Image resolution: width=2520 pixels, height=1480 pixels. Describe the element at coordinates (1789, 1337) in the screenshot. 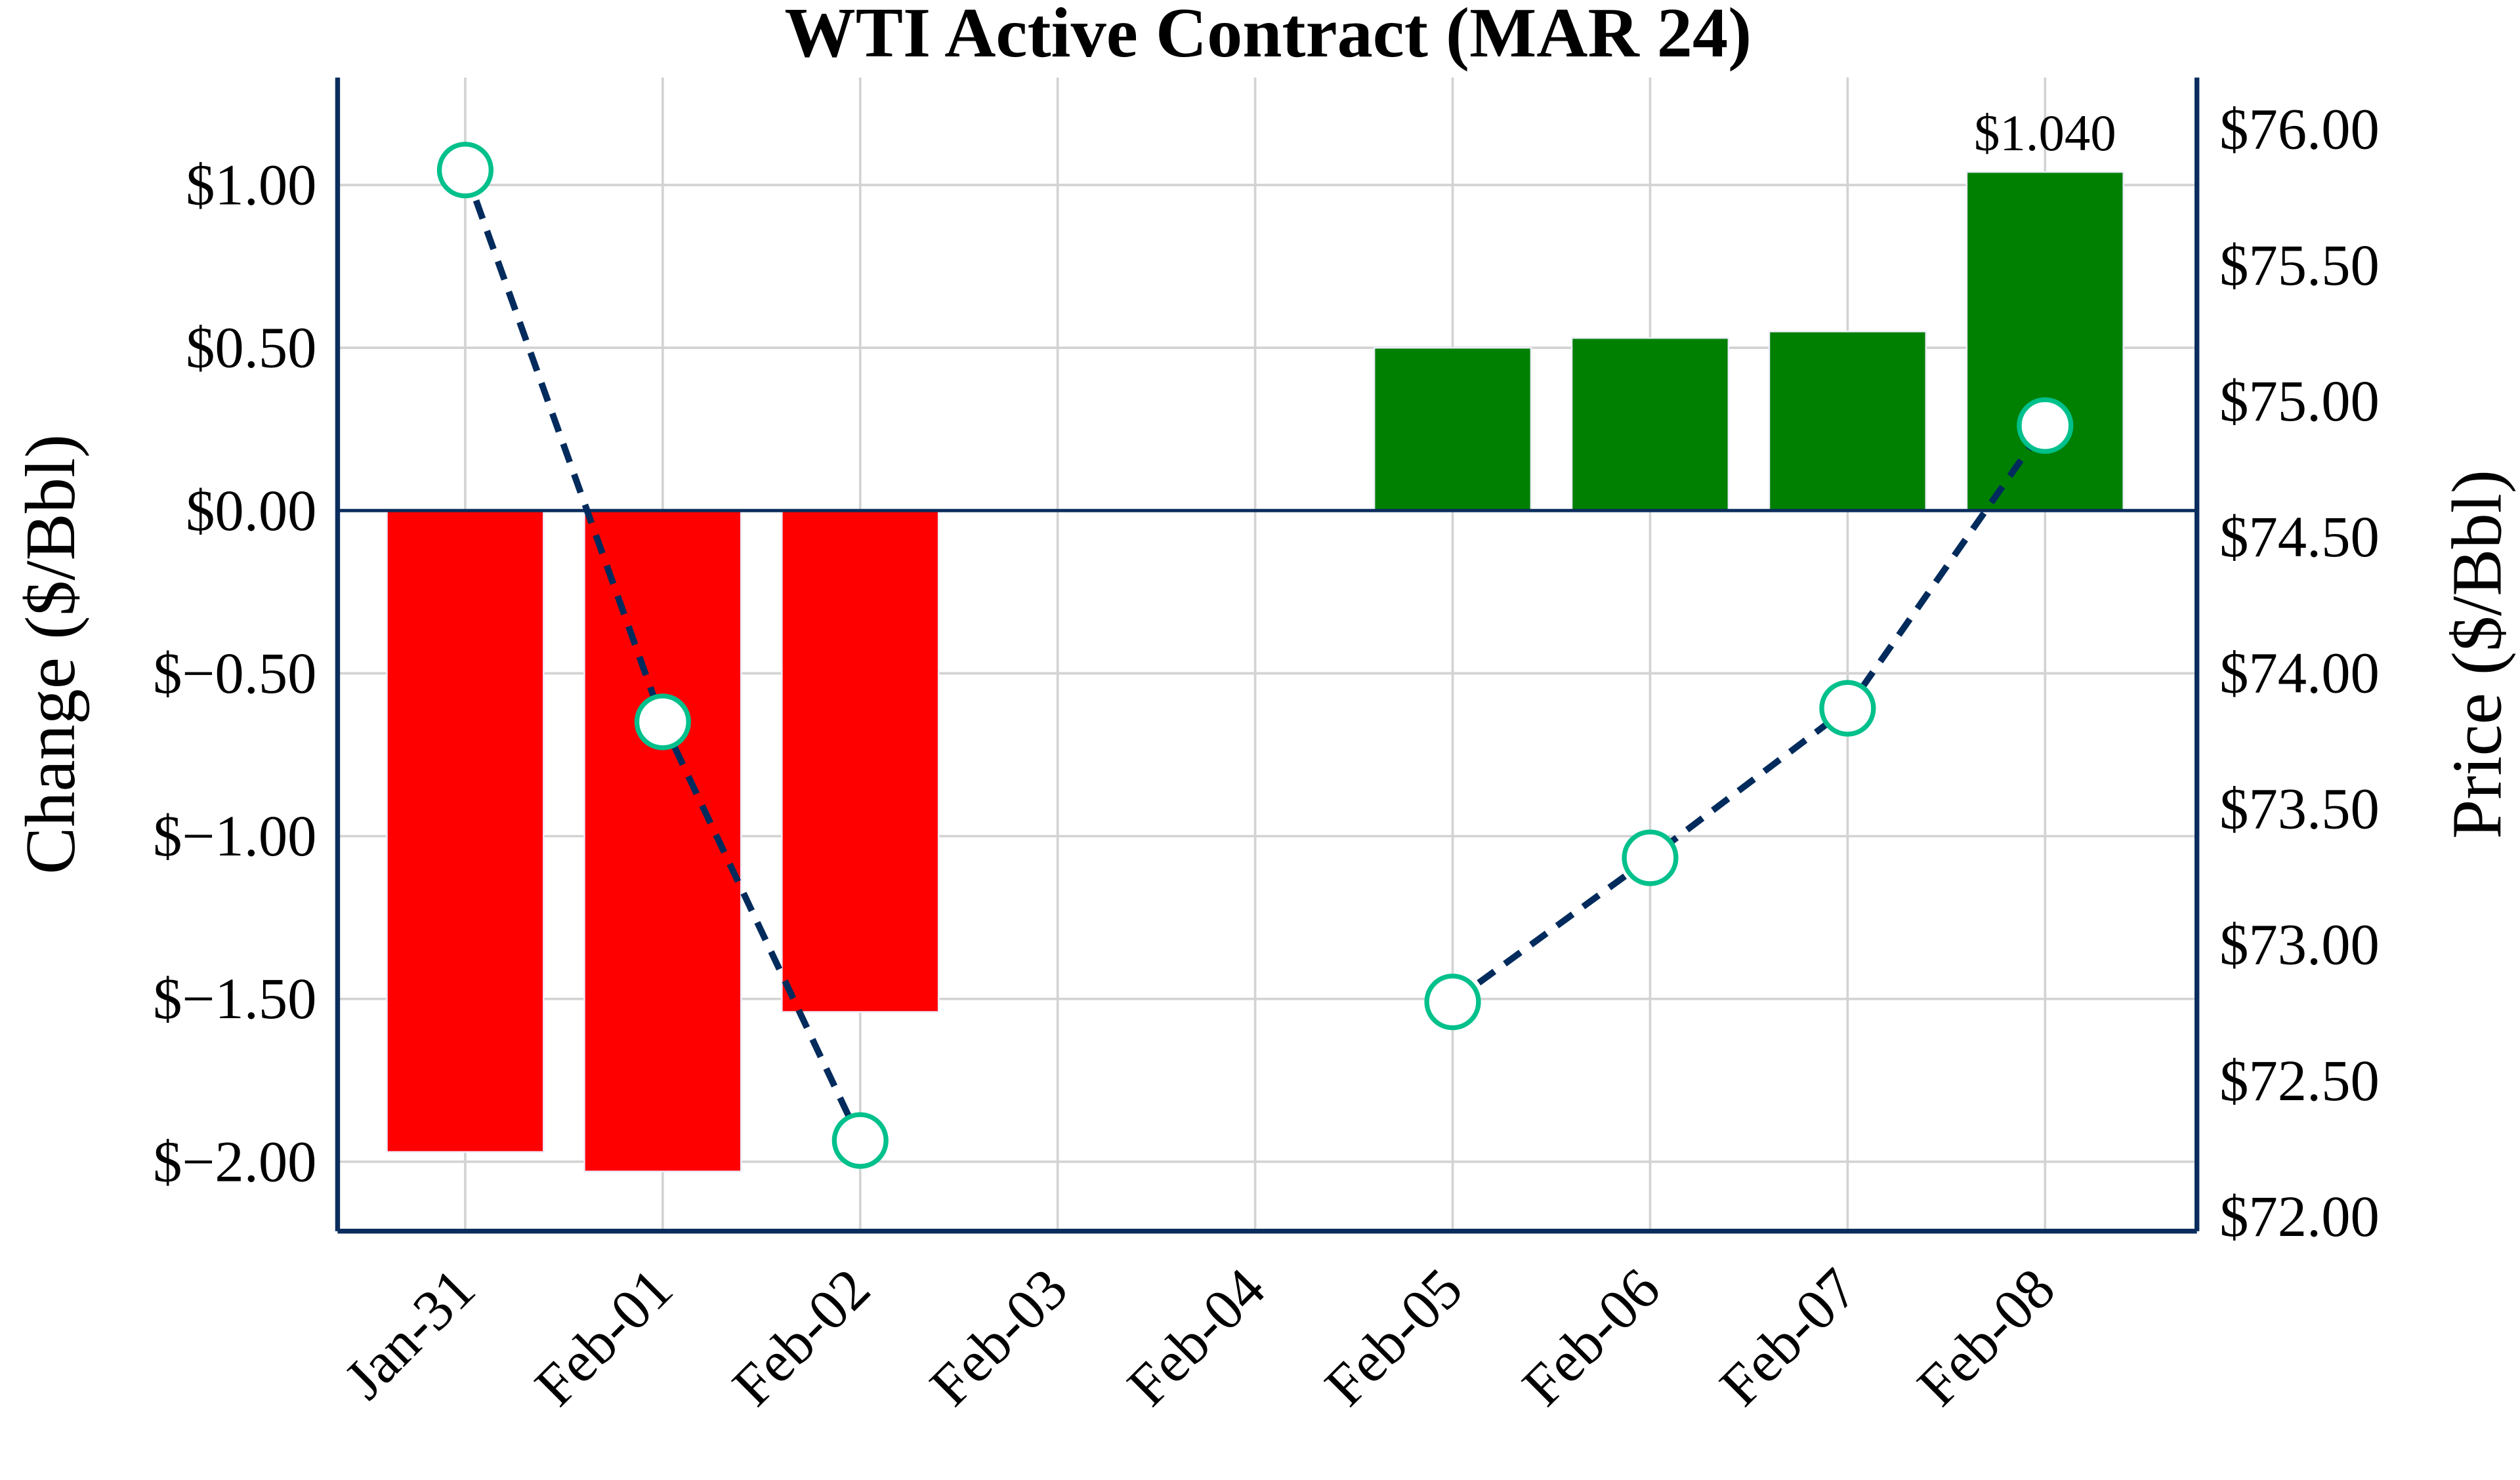

I see `x-tick-label: Feb-07` at that location.